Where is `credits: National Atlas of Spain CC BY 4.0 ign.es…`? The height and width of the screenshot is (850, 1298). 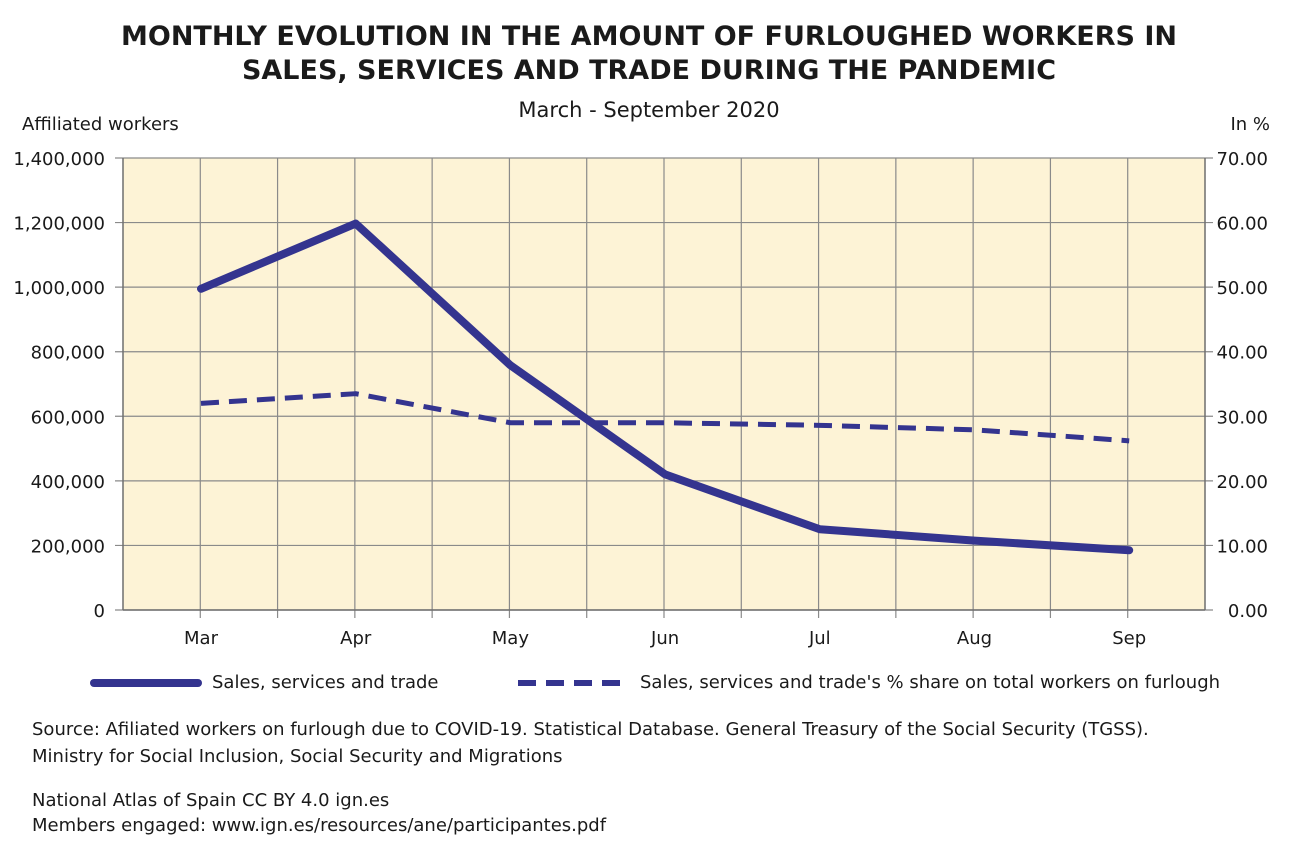 credits: National Atlas of Spain CC BY 4.0 ign.es… is located at coordinates (319, 813).